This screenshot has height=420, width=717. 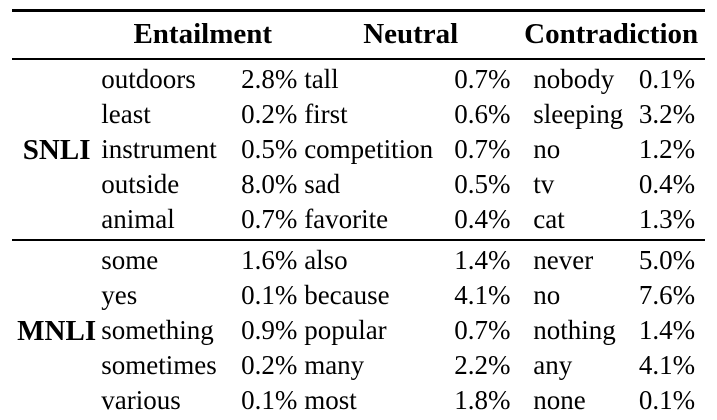 I want to click on percent-cell: 1.2%, so click(x=667, y=149).